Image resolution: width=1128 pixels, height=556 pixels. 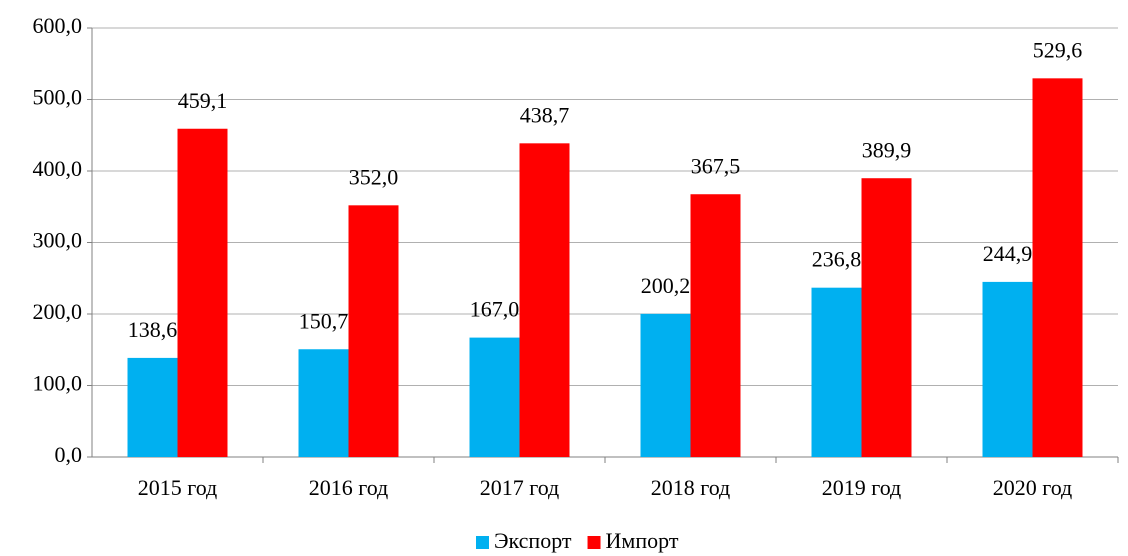 I want to click on data-label: 244,9, so click(x=1008, y=253).